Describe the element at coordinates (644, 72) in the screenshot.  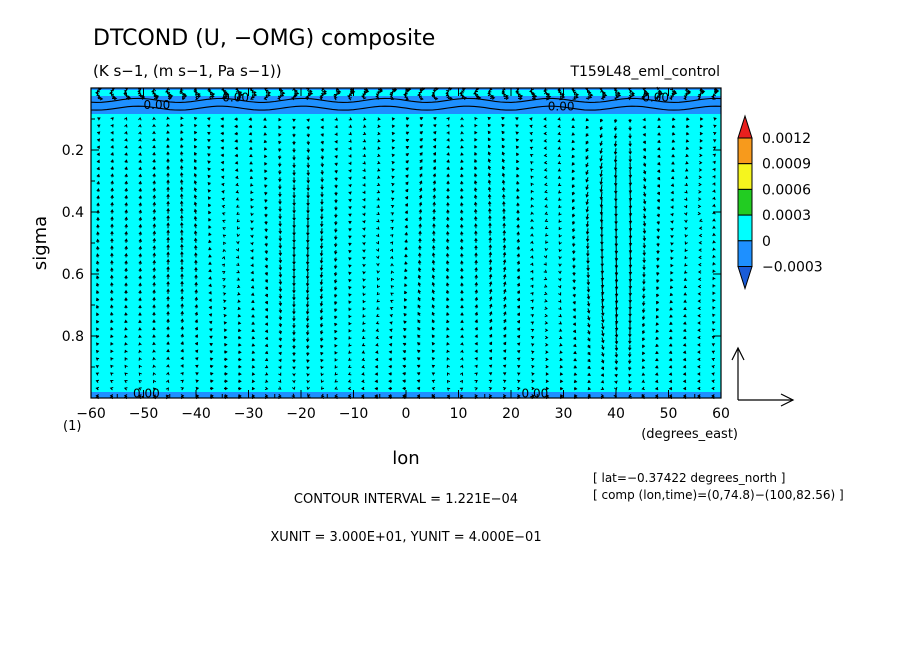
I see `run-name: T159L48_eml_control` at that location.